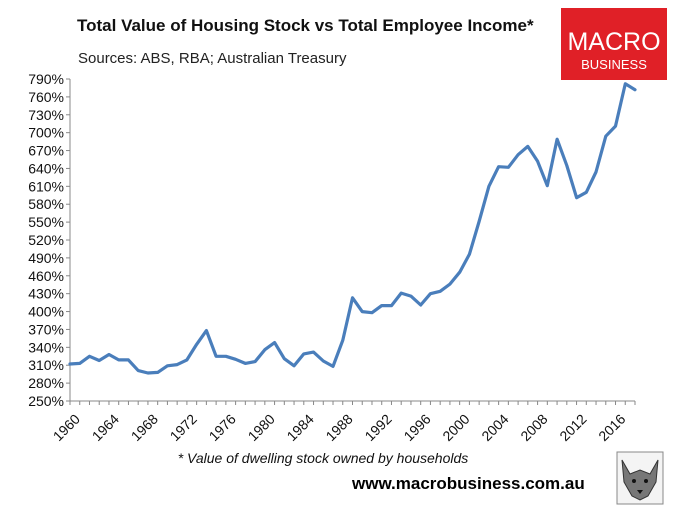 The height and width of the screenshot is (513, 677). I want to click on x-tick-label: 1960, so click(66, 427).